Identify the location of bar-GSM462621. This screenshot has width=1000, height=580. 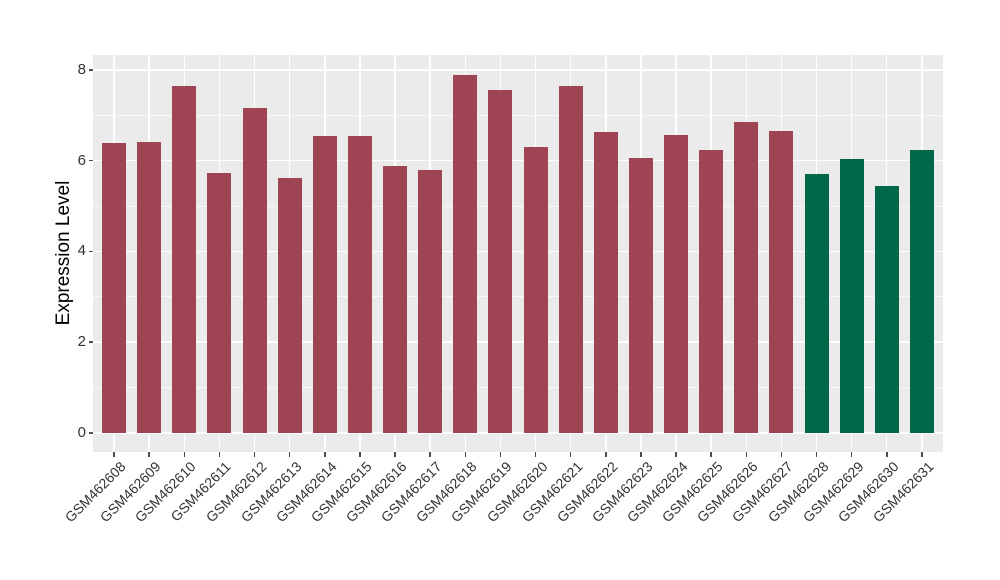
(570, 259).